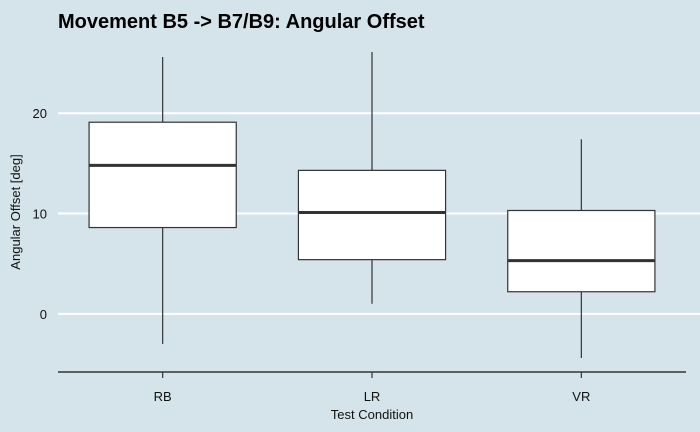 The width and height of the screenshot is (700, 432). Describe the element at coordinates (581, 396) in the screenshot. I see `x-tick-label-VR: VR` at that location.